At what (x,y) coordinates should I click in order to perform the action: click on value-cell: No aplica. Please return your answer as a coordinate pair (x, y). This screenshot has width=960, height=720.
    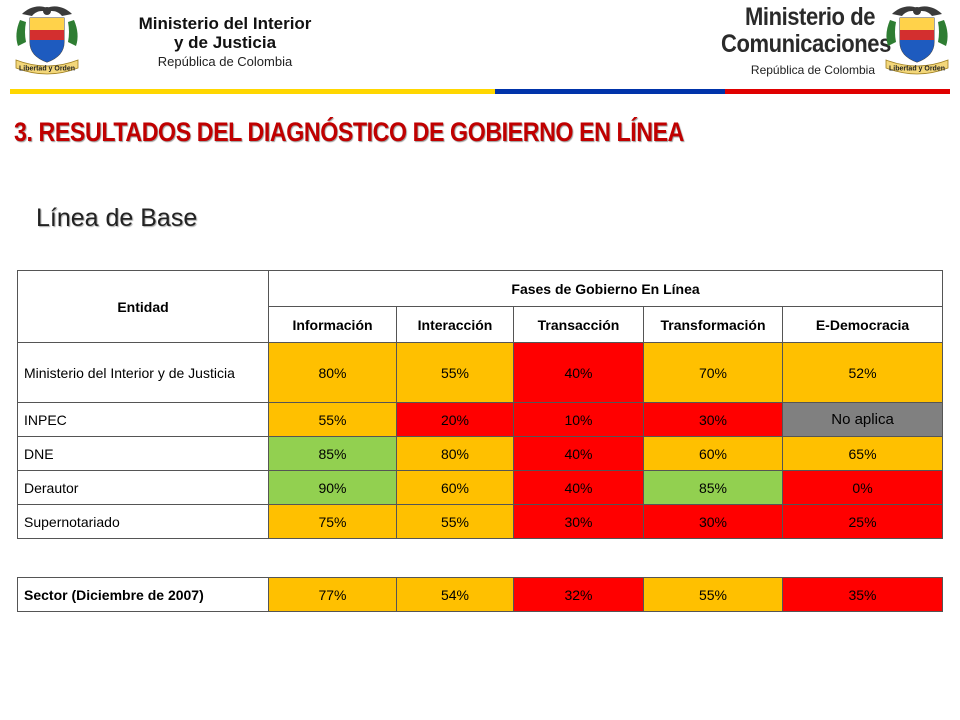
    Looking at the image, I should click on (862, 419).